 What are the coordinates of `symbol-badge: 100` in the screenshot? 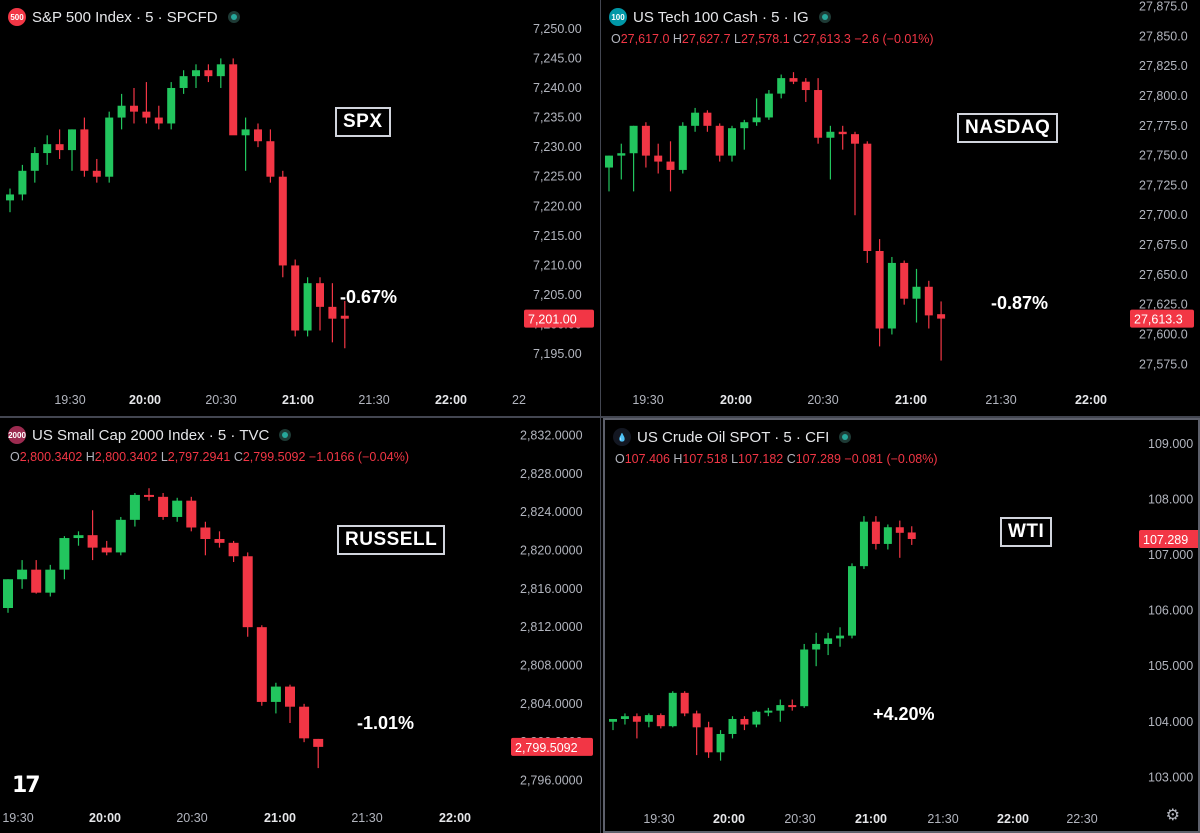 It's located at (618, 17).